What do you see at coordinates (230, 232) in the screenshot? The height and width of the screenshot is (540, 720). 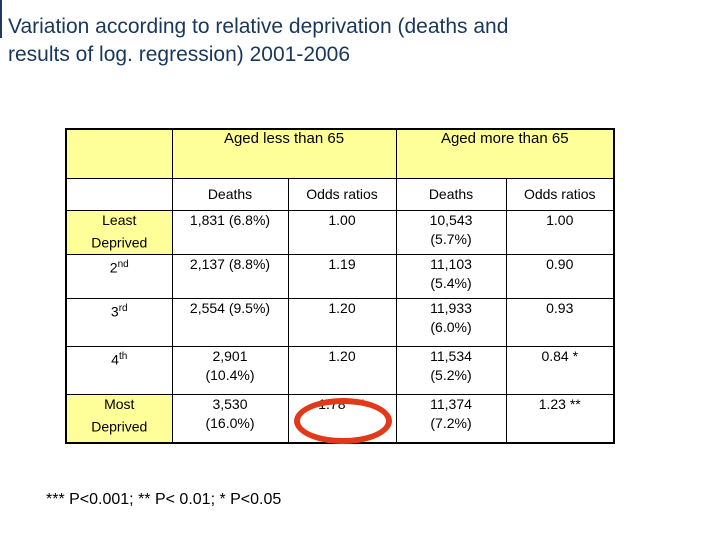 I see `cell-deaths-lt65: 1,831 (6.8%)` at bounding box center [230, 232].